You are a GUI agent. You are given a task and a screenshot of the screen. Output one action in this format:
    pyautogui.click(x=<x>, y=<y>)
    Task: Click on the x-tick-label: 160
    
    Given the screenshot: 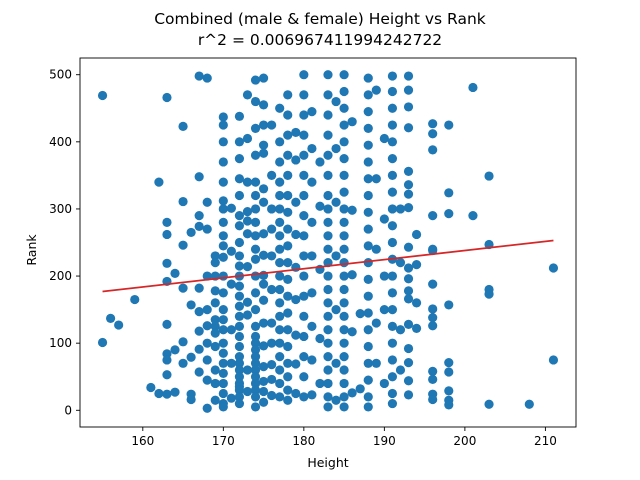 What is the action you would take?
    pyautogui.click(x=142, y=441)
    